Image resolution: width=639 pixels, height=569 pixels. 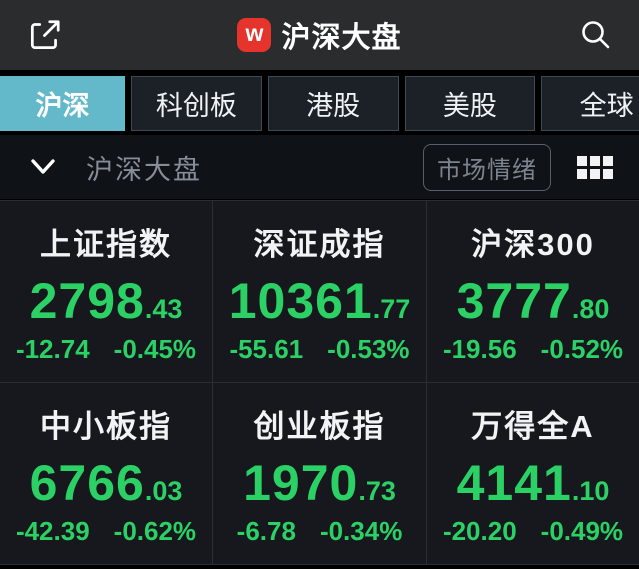 What do you see at coordinates (163, 490) in the screenshot?
I see `index-value-dec: .03` at bounding box center [163, 490].